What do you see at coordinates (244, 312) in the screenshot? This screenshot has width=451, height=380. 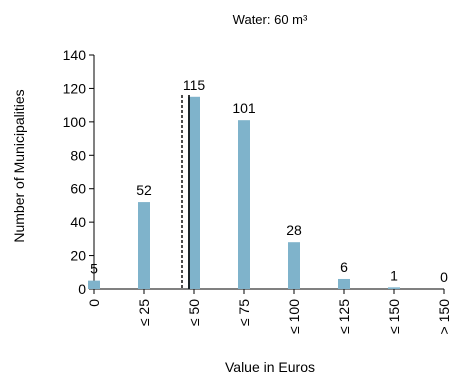 I see `x-tick-label: ≤ 75` at bounding box center [244, 312].